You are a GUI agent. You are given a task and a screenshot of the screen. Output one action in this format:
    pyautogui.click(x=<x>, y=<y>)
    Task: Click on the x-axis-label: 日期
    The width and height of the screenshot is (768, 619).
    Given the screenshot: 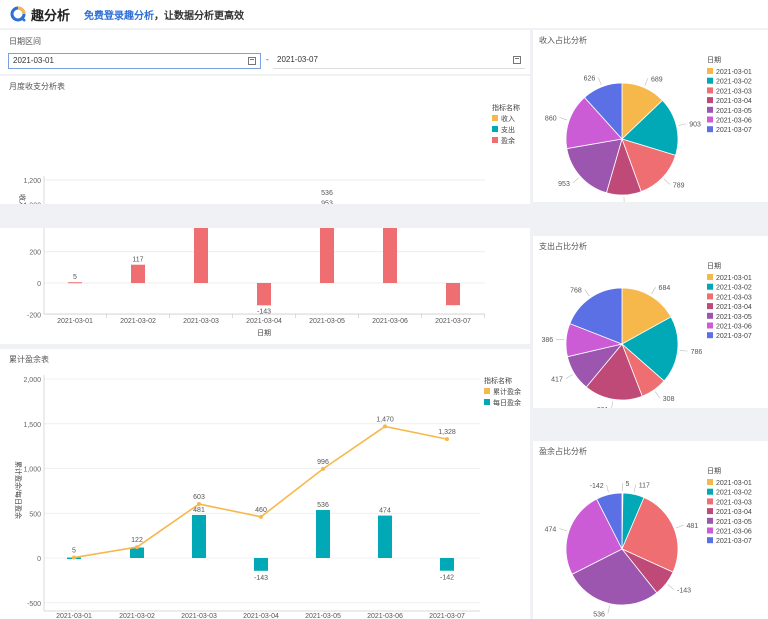 What is the action you would take?
    pyautogui.click(x=264, y=333)
    